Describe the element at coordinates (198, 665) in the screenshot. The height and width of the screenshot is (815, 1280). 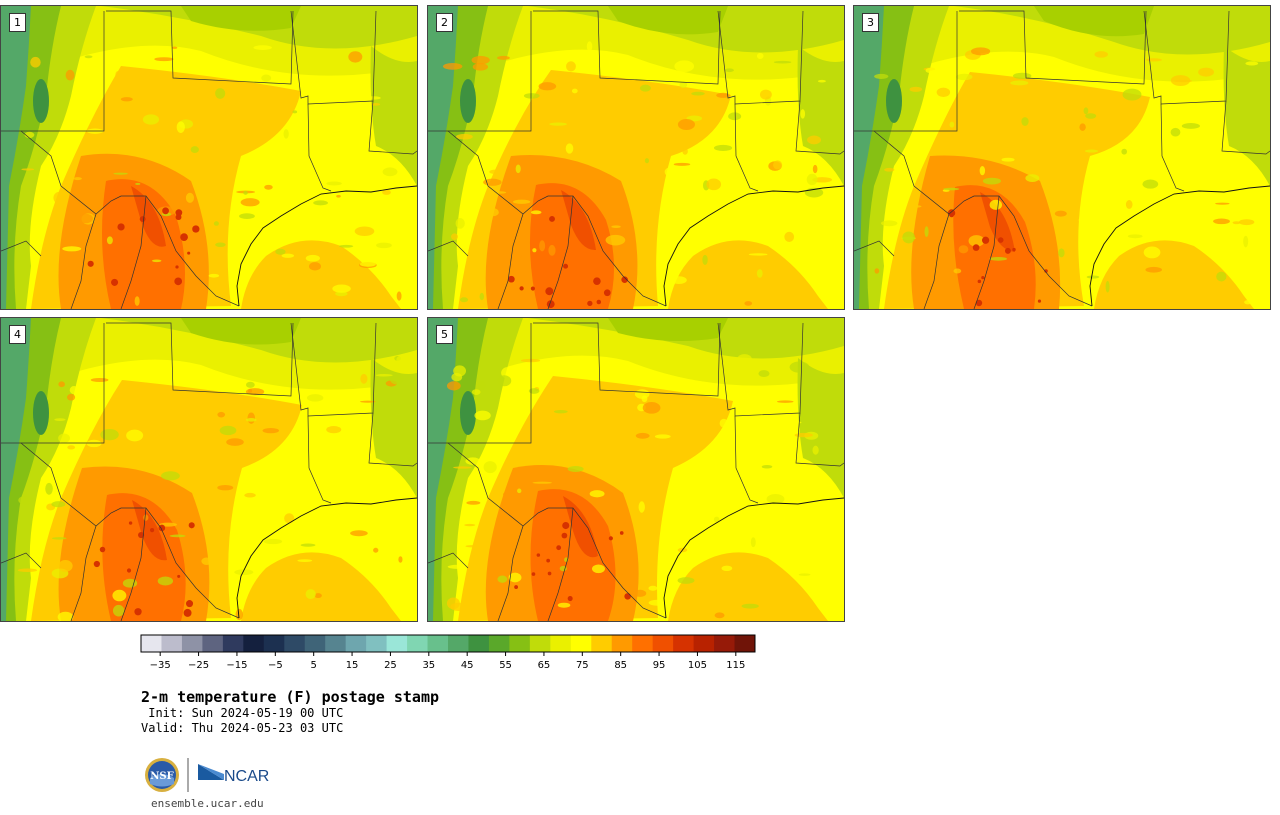
I see `colorbar-tick-label: −25` at that location.